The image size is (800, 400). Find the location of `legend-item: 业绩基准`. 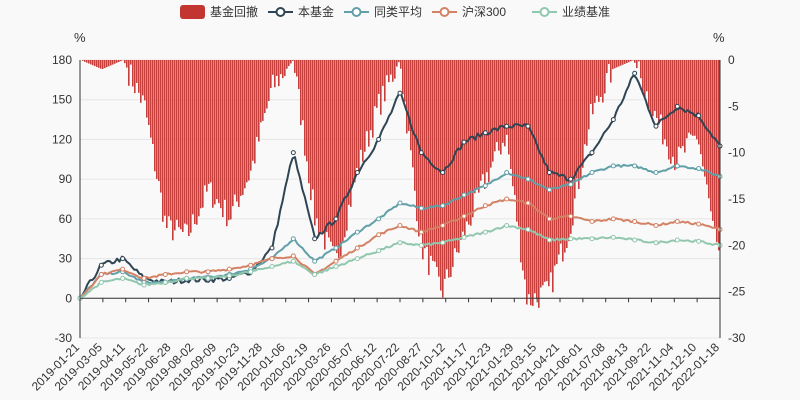

legend-item: 业绩基准 is located at coordinates (571, 12).